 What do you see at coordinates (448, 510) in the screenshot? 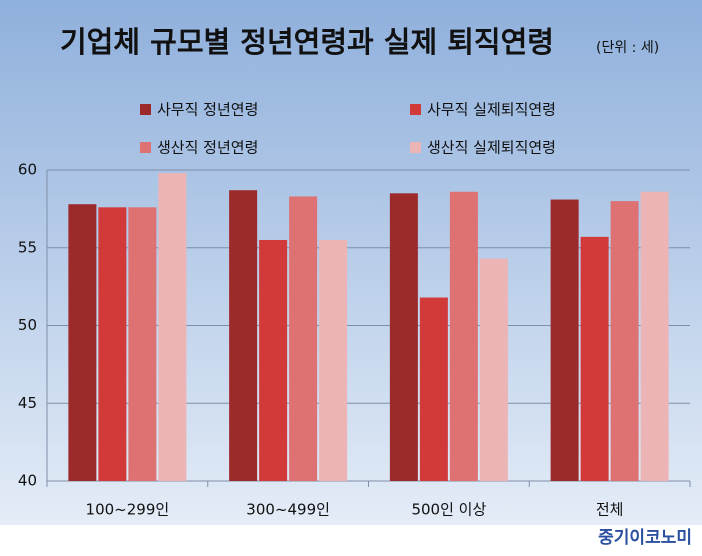
I see `x-tick-label: 500인 이상` at bounding box center [448, 510].